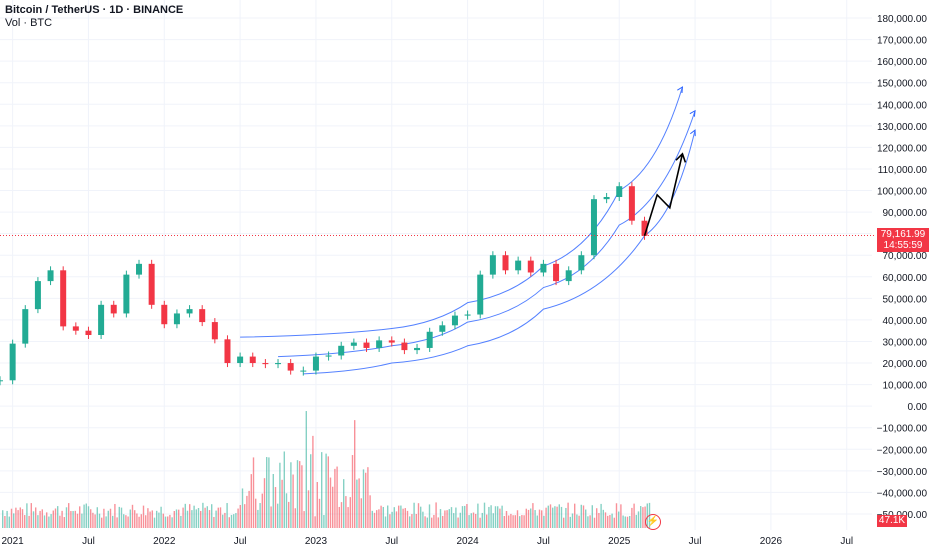 Image resolution: width=932 pixels, height=555 pixels. I want to click on volume-indicator-label: Vol · BTC, so click(29, 23).